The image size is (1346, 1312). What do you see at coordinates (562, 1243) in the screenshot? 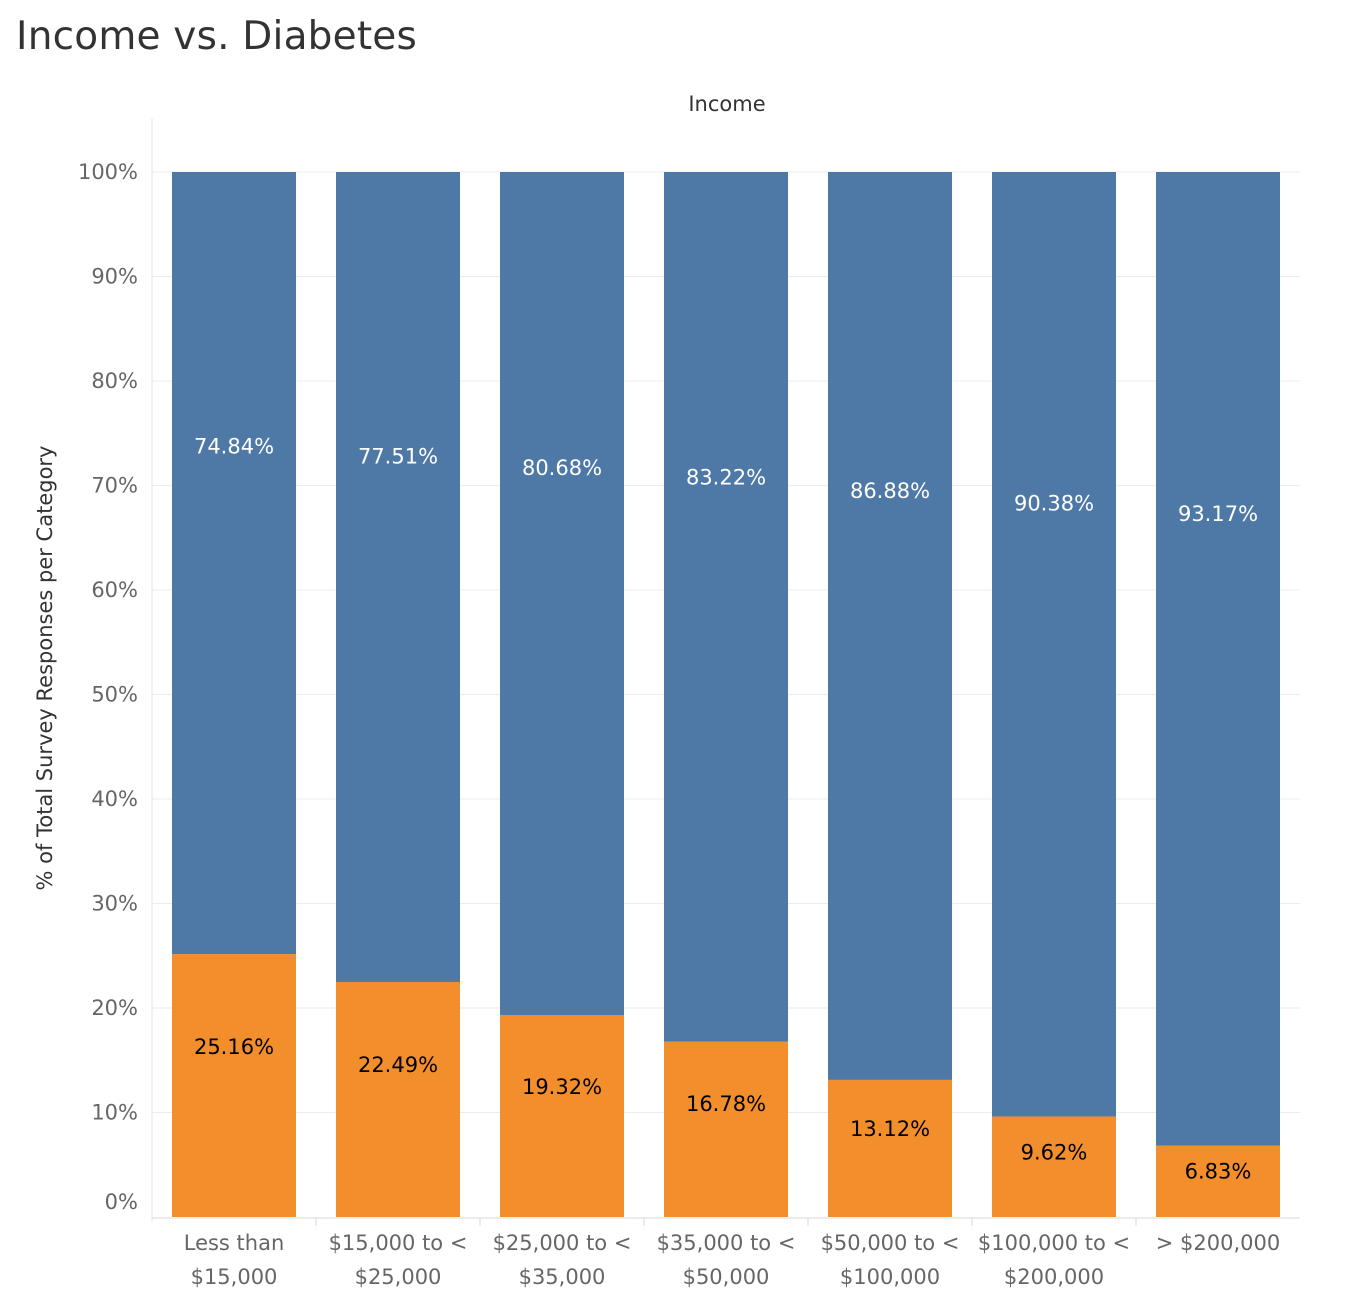
I see `x-category-label: $25,000 to <` at bounding box center [562, 1243].